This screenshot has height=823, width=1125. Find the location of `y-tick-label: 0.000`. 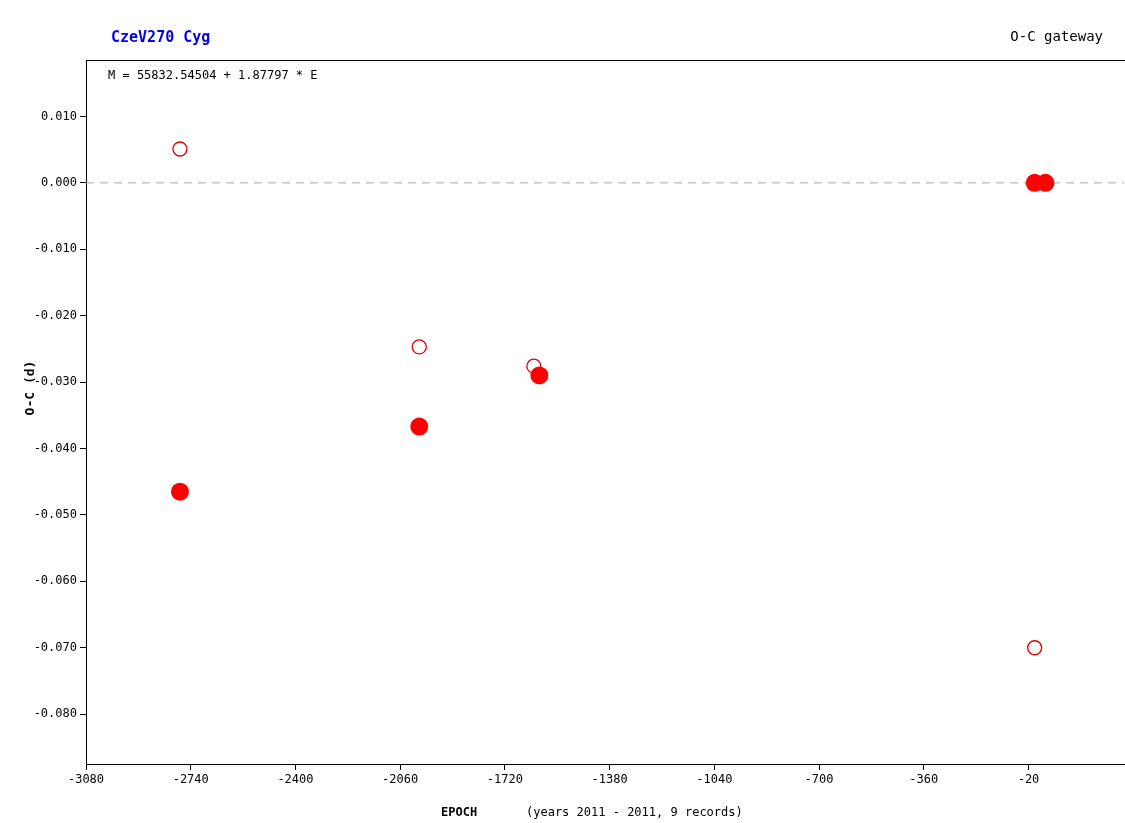

y-tick-label: 0.000 is located at coordinates (58, 181).